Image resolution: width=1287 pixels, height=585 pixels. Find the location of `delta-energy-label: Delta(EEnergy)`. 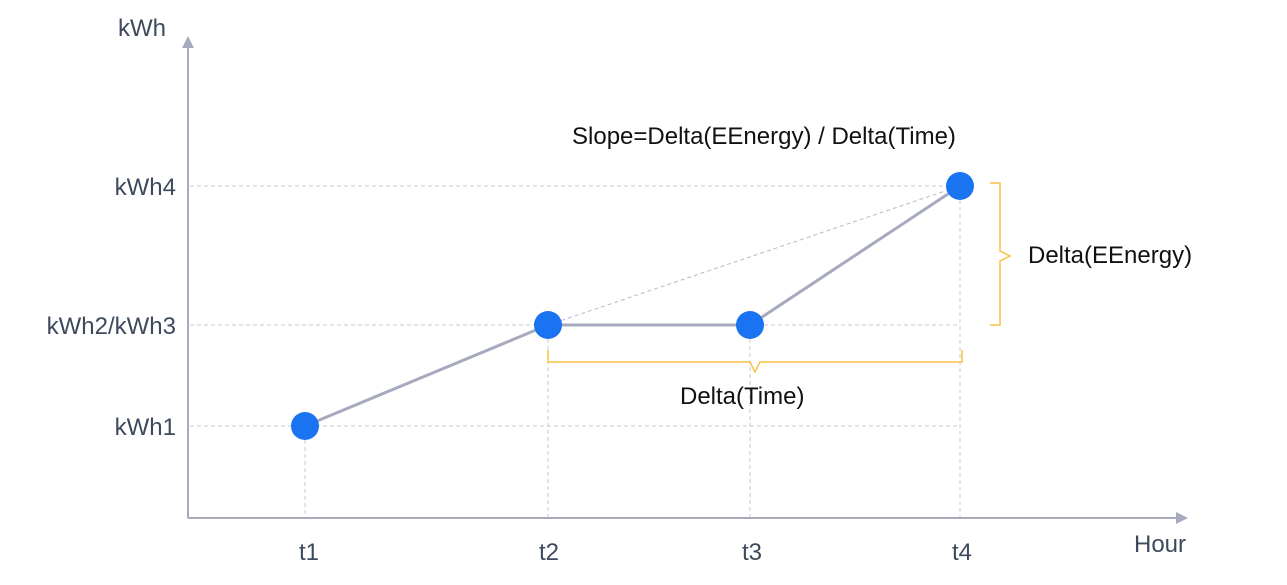

delta-energy-label: Delta(EEnergy) is located at coordinates (1110, 255).